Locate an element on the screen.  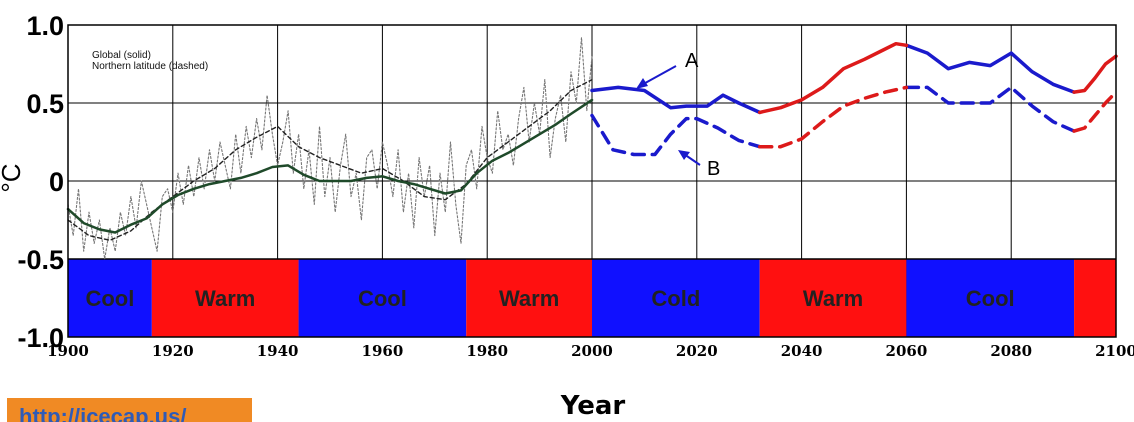
annotation-label-a: A is located at coordinates (692, 61).